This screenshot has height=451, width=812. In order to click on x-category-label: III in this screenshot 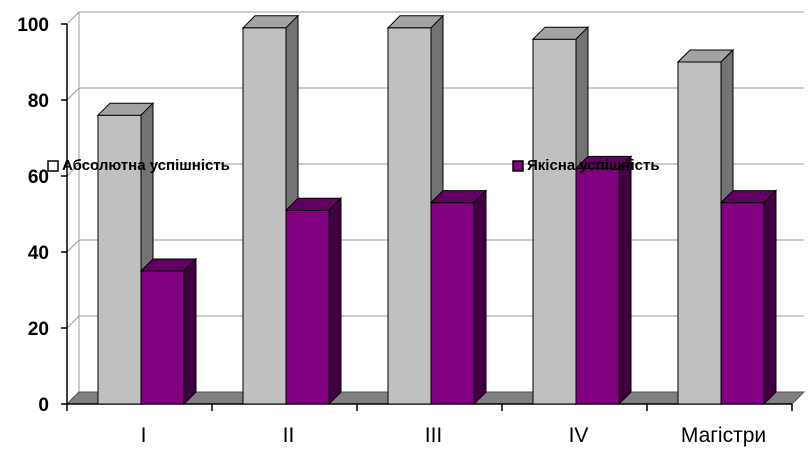, I will do `click(434, 435)`.